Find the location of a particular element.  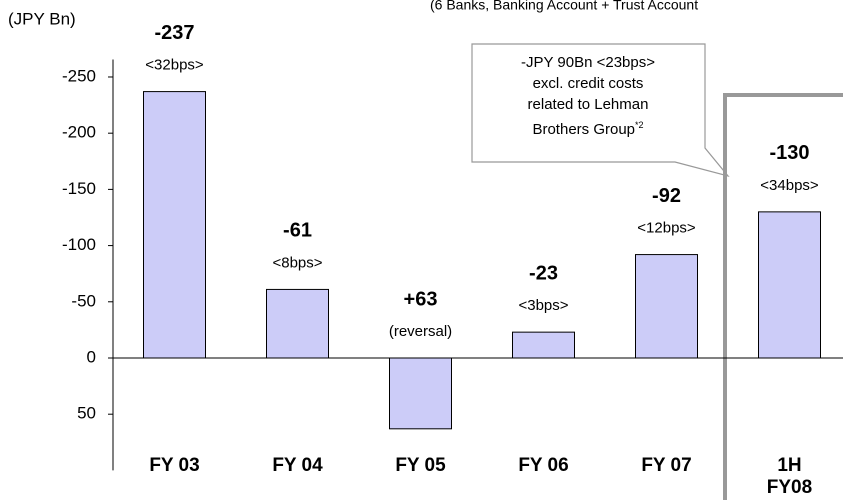

callout-line: excl. credit costs is located at coordinates (588, 83).